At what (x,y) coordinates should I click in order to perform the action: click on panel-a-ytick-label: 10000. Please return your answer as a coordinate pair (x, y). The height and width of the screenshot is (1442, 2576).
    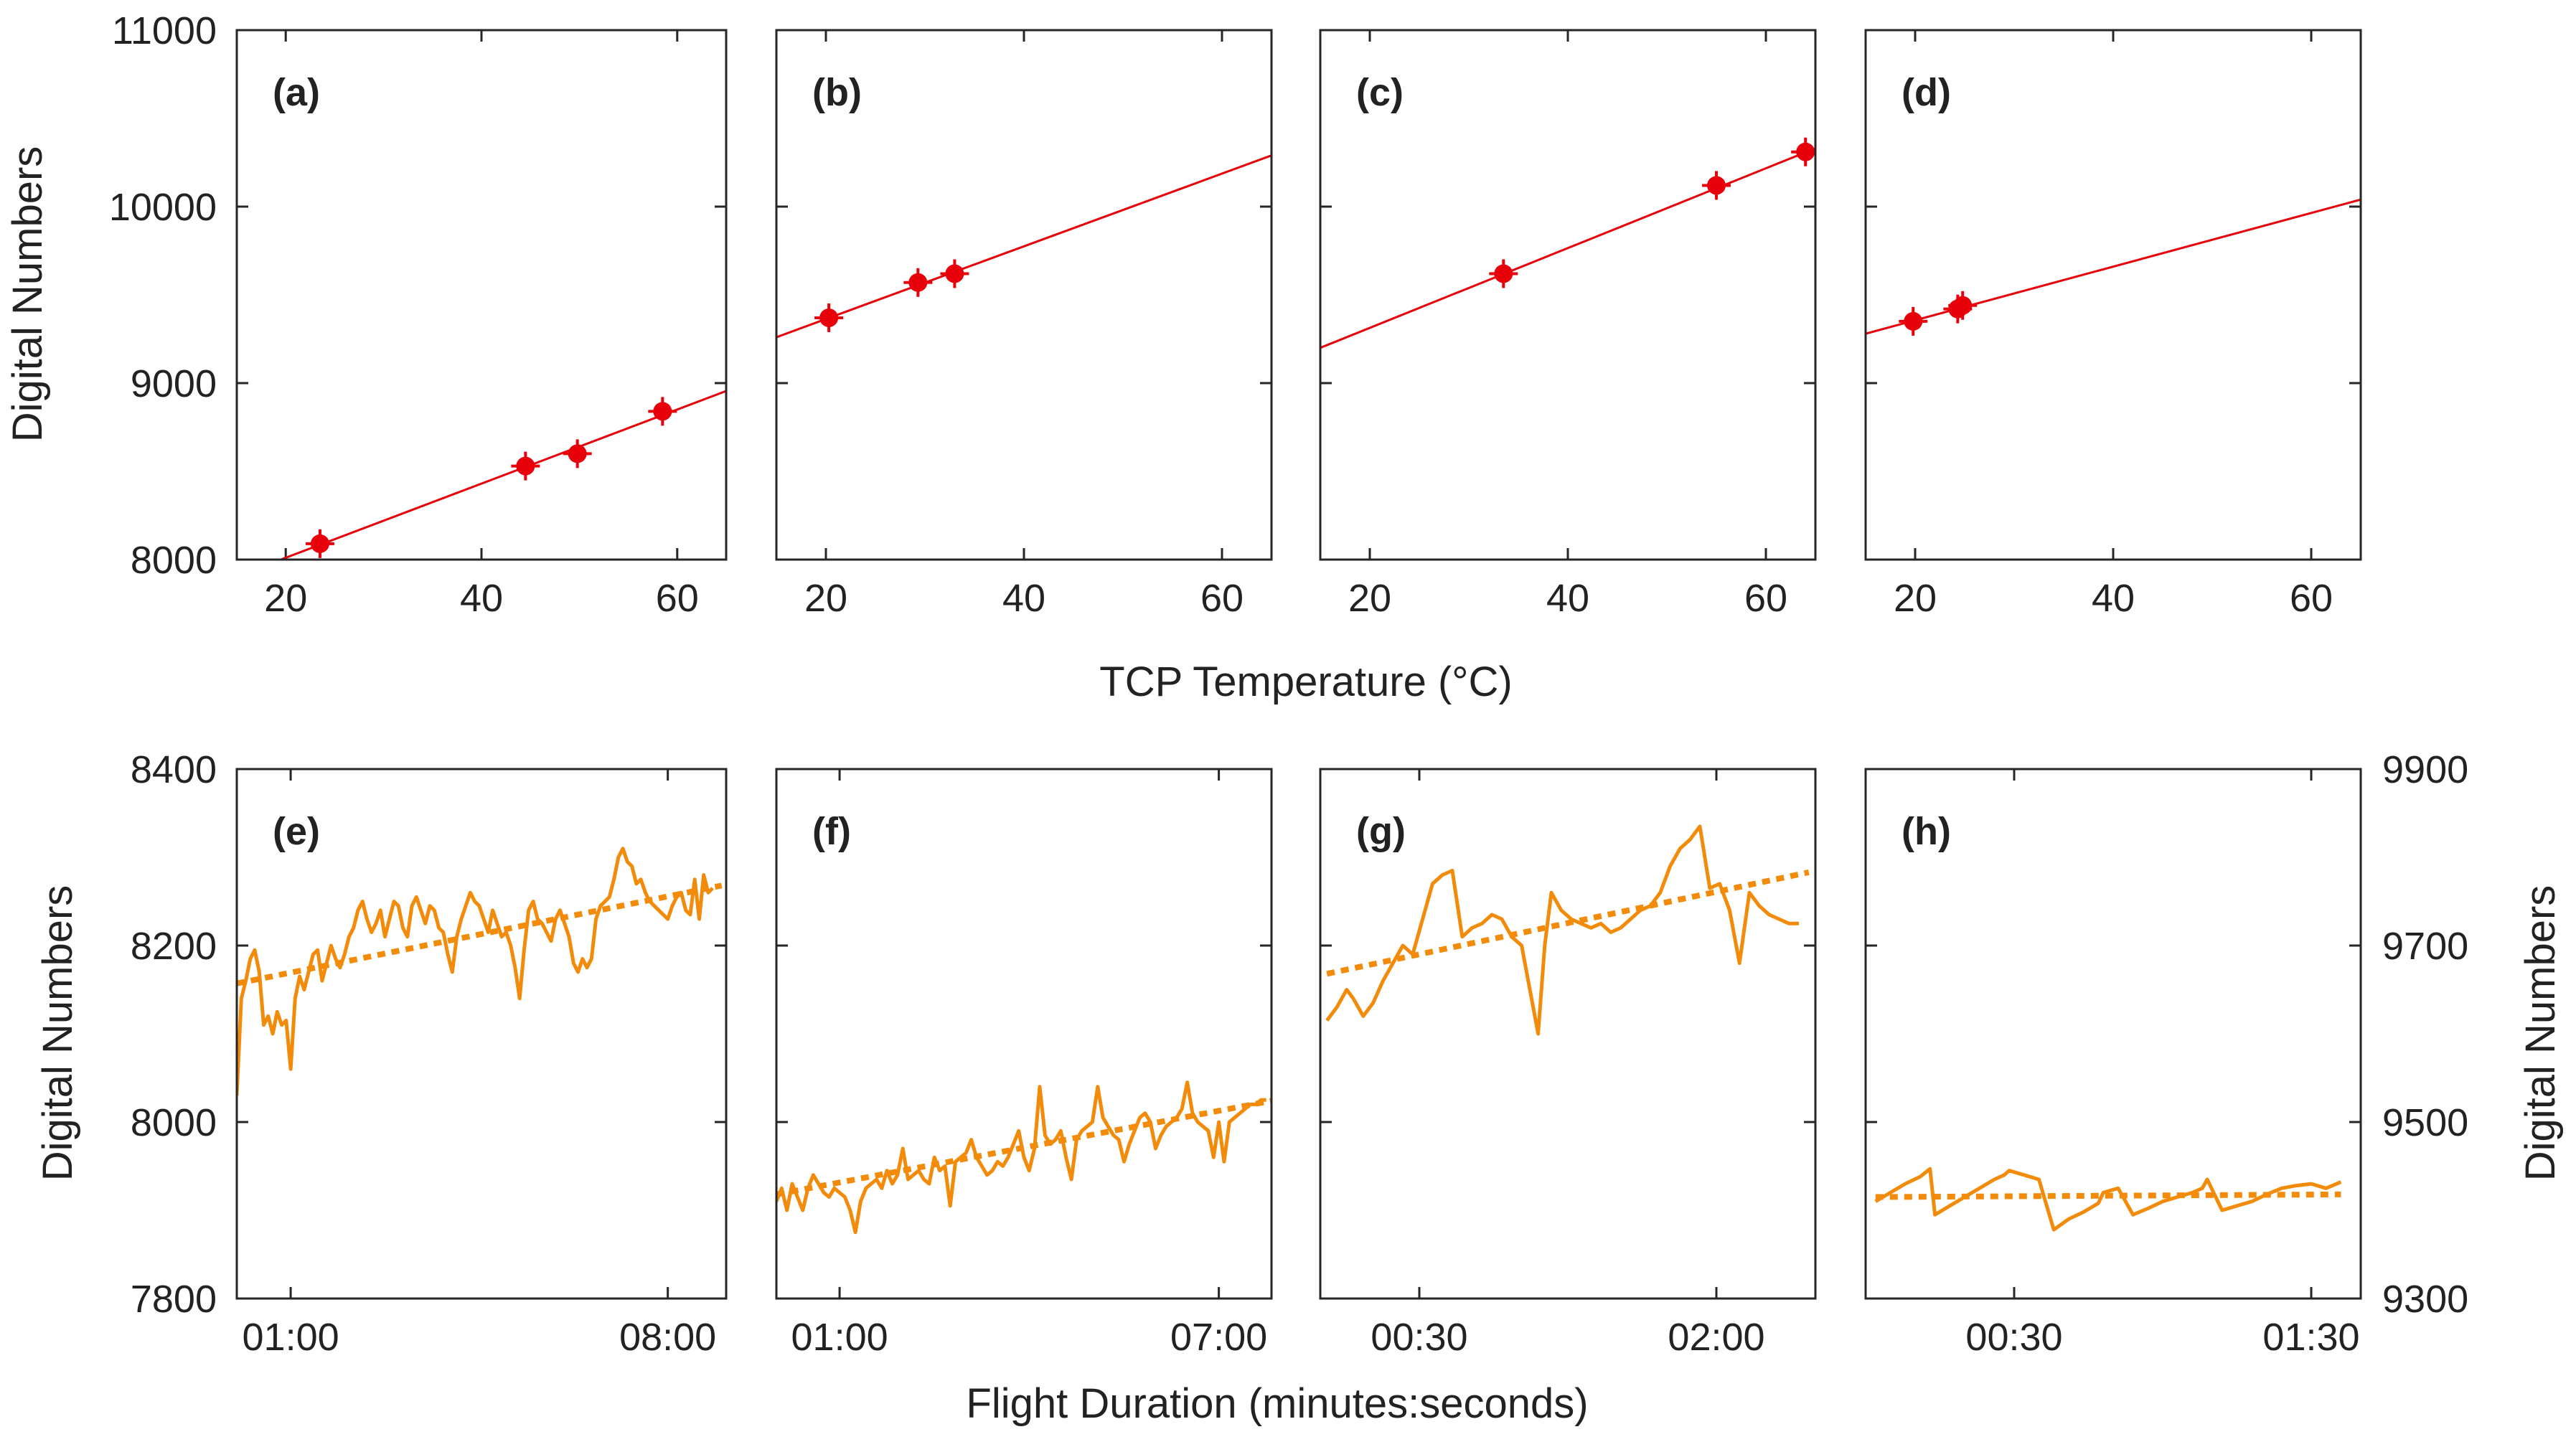
    Looking at the image, I should click on (163, 208).